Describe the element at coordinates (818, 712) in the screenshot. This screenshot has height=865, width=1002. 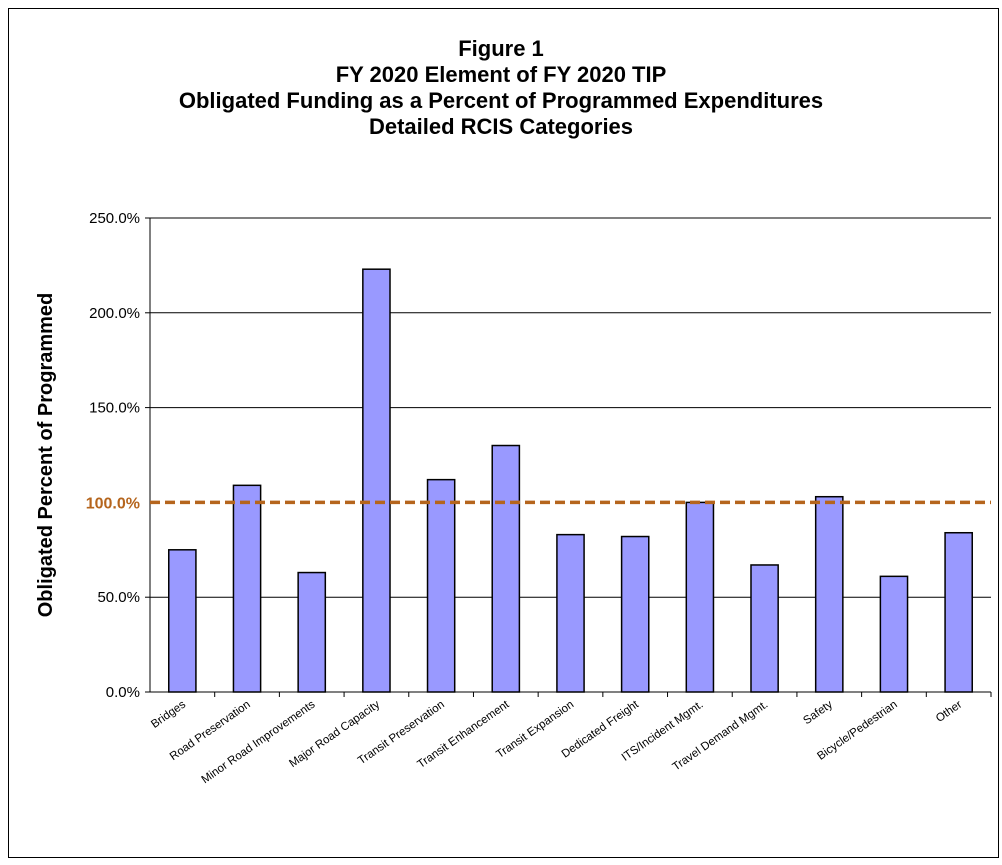
I see `x-tick-label: Safety` at that location.